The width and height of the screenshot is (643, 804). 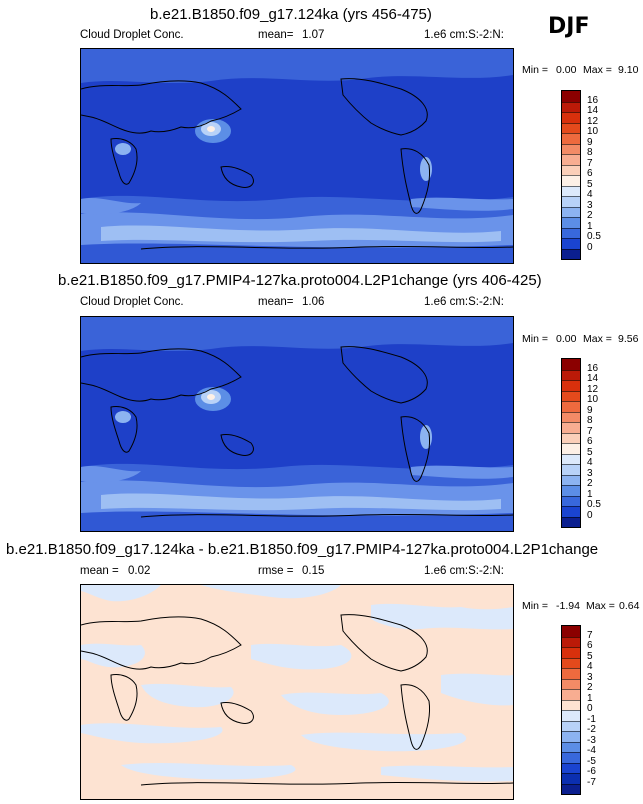 I want to click on panel1-title: b.e21.B1850.f09_g17.124ka (yrs 456-475), so click(x=291, y=14).